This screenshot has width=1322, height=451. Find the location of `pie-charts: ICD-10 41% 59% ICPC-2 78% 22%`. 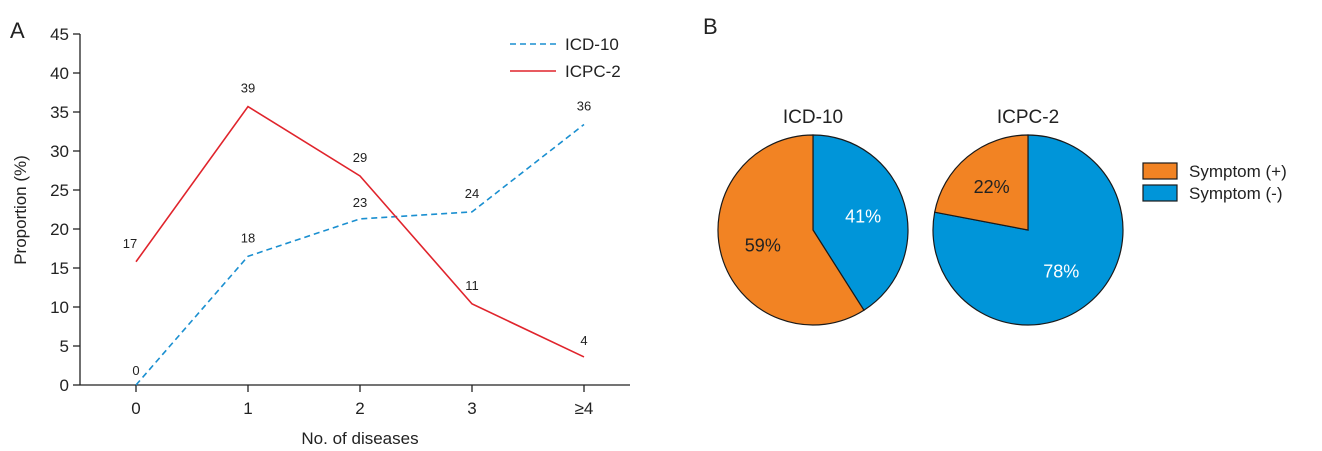

pie-charts: ICD-10 41% 59% ICPC-2 78% 22% is located at coordinates (920, 216).